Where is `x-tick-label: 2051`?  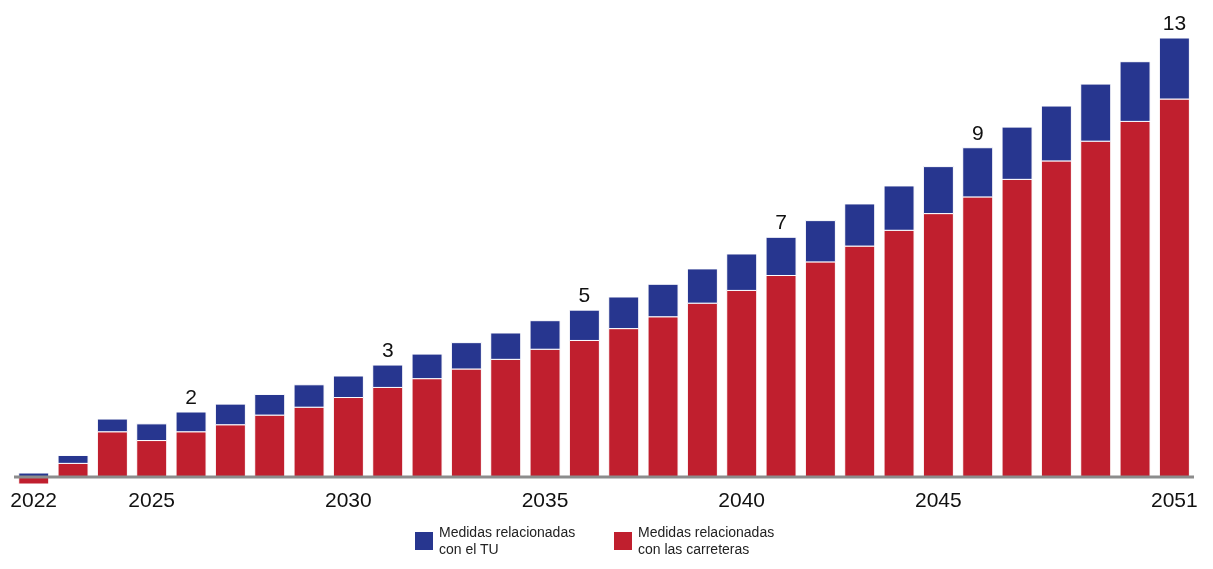 x-tick-label: 2051 is located at coordinates (1174, 499).